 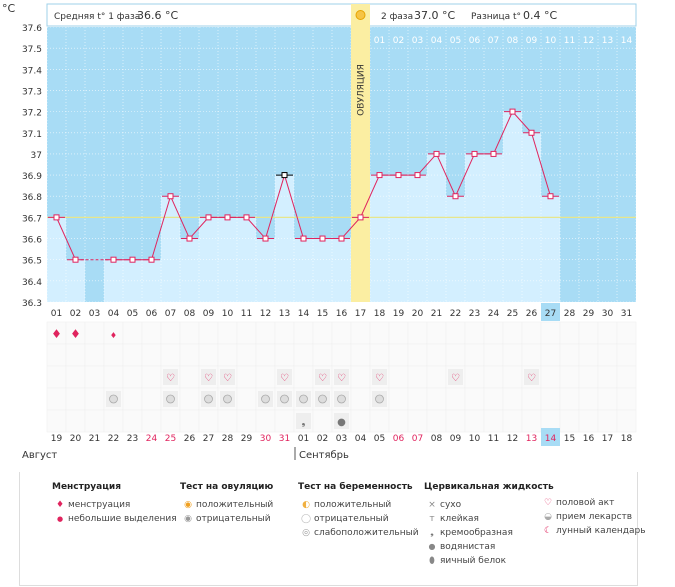 What do you see at coordinates (455, 314) in the screenshot?
I see `cycle-day-label: 22` at bounding box center [455, 314].